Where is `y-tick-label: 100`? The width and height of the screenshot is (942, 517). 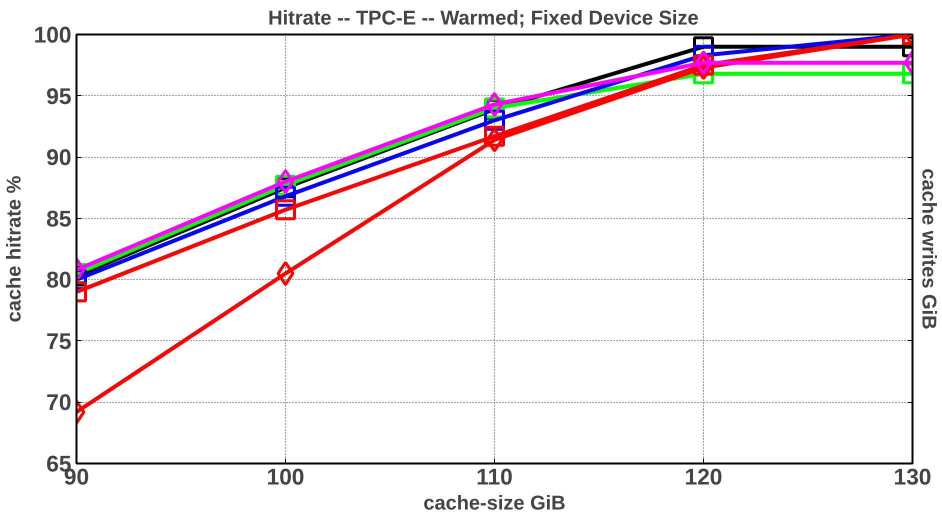
y-tick-label: 100 is located at coordinates (53, 35).